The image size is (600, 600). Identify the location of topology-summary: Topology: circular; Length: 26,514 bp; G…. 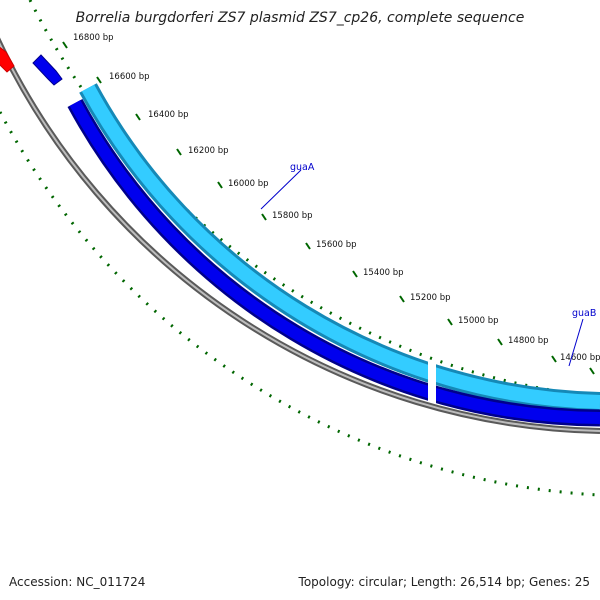
(444, 582).